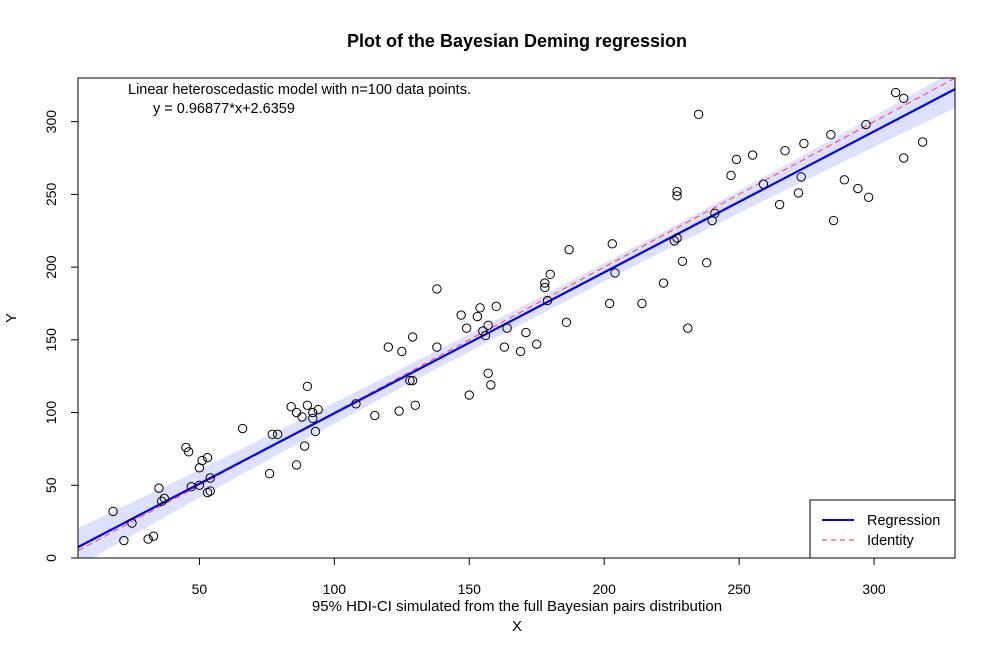 The image size is (996, 656). I want to click on y-tick-label: 50, so click(51, 485).